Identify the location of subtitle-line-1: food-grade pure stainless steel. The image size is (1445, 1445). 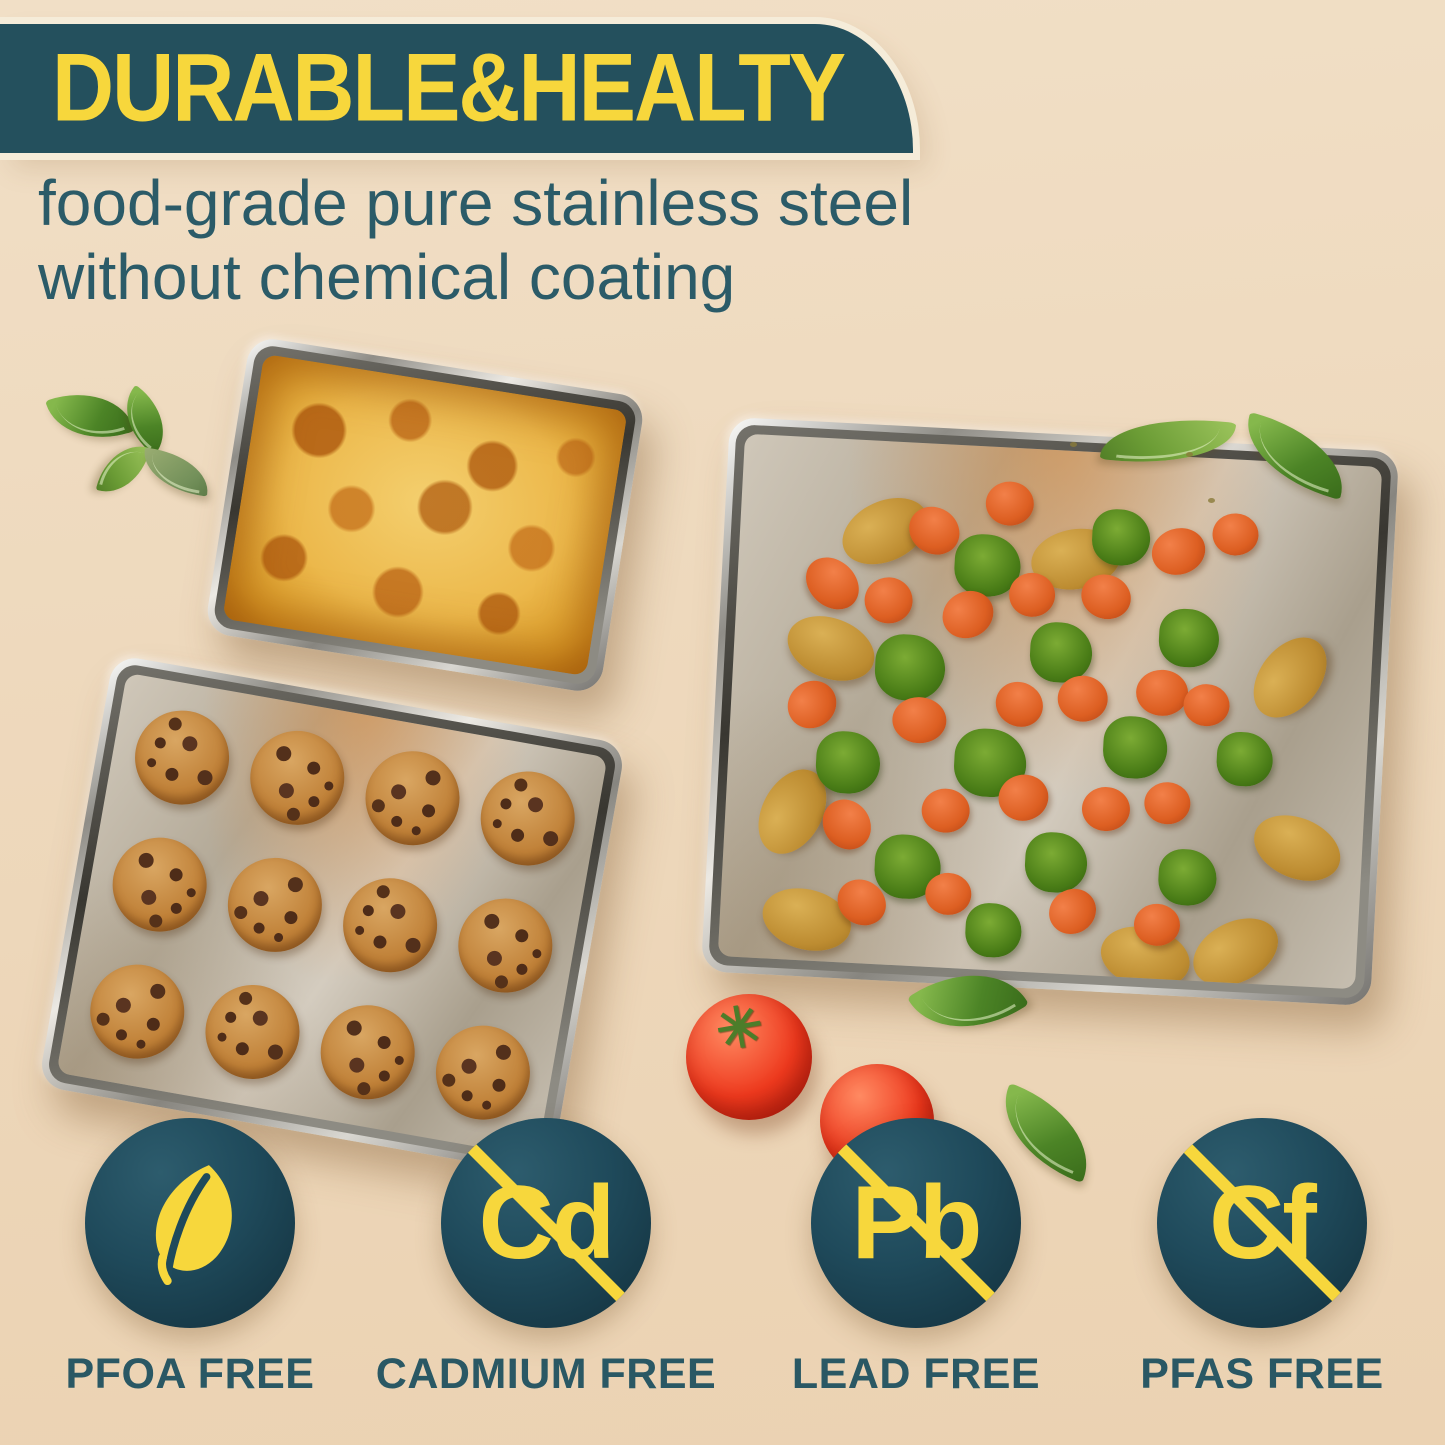
(476, 203).